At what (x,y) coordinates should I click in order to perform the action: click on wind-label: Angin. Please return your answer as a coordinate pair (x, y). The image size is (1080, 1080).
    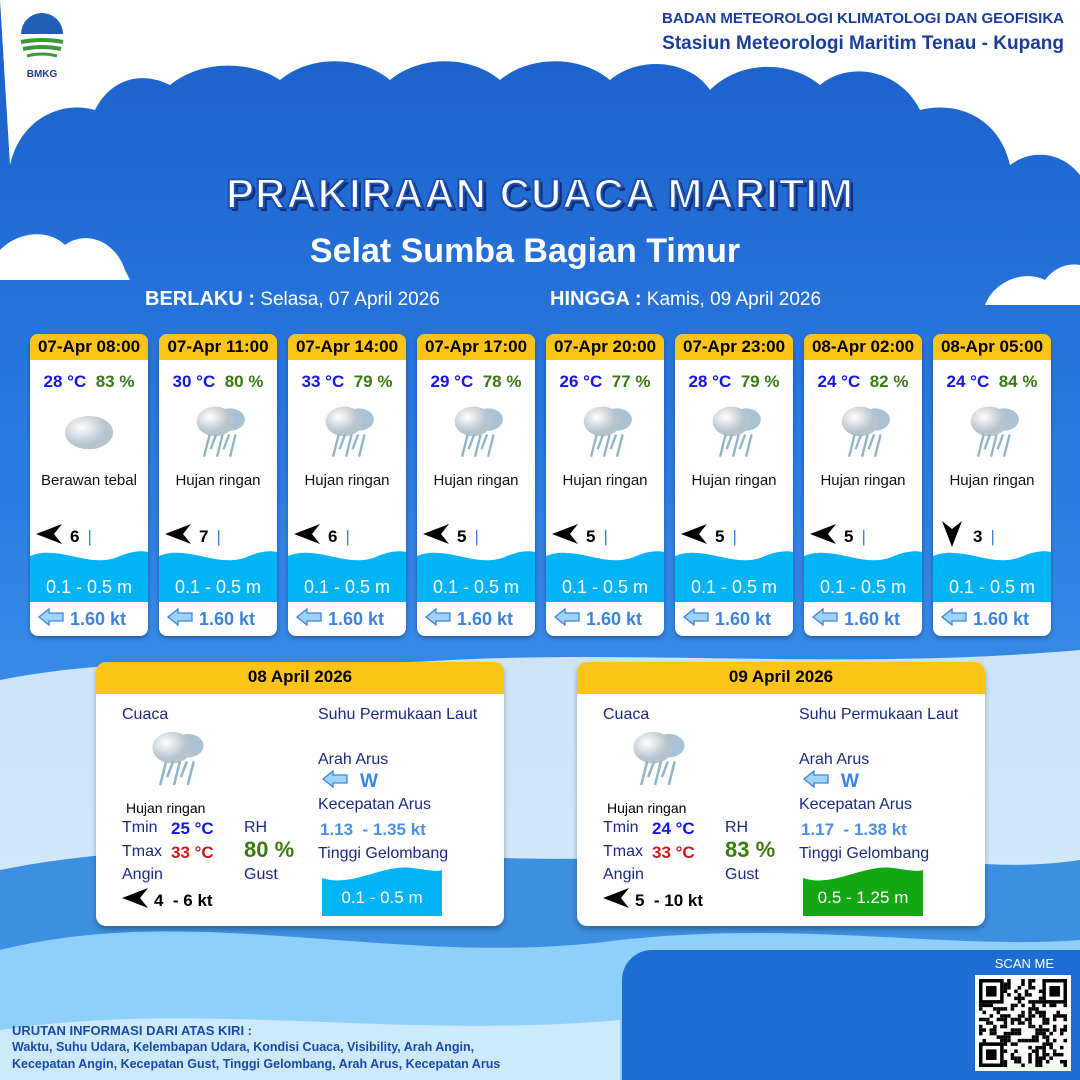
    Looking at the image, I should click on (142, 874).